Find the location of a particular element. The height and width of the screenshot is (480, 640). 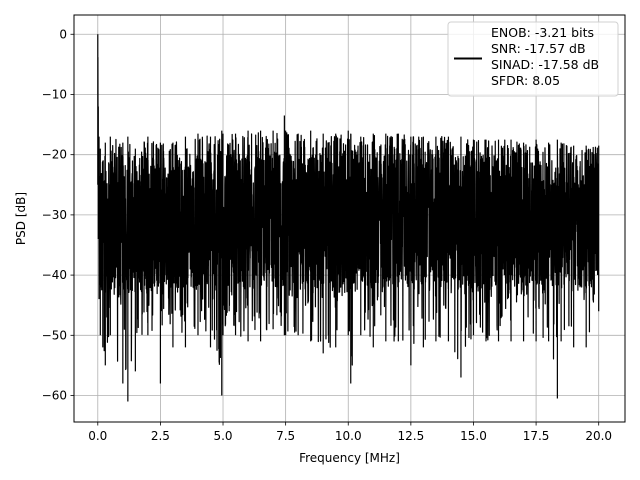

y-tick-label: −50 is located at coordinates (54, 335).